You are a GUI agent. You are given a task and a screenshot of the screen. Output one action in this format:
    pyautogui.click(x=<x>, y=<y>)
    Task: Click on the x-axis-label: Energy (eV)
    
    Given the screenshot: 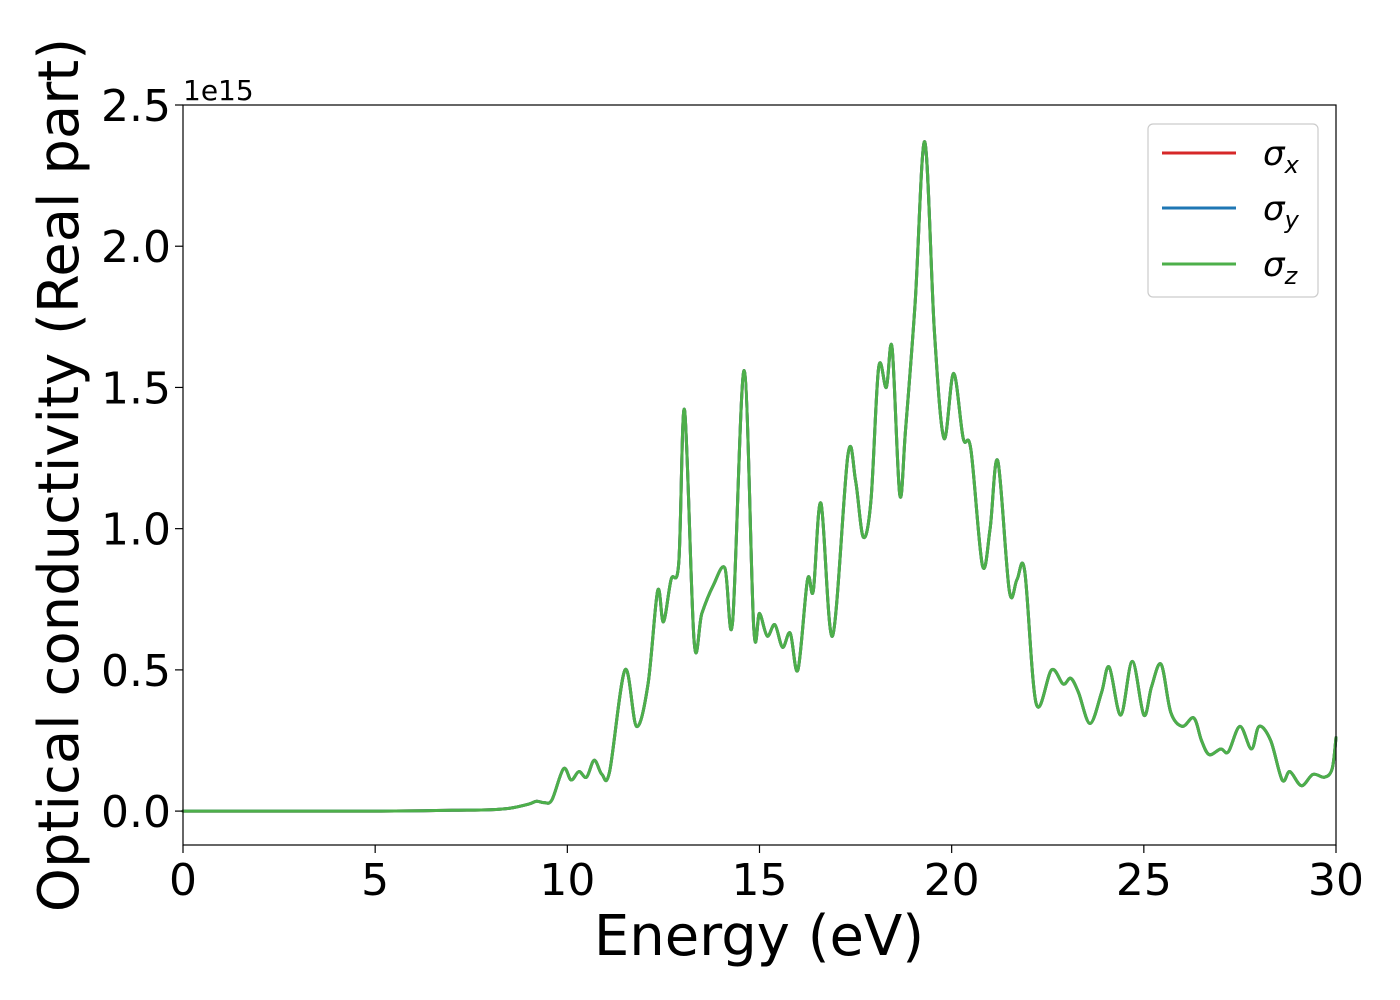 What is the action you would take?
    pyautogui.click(x=759, y=936)
    